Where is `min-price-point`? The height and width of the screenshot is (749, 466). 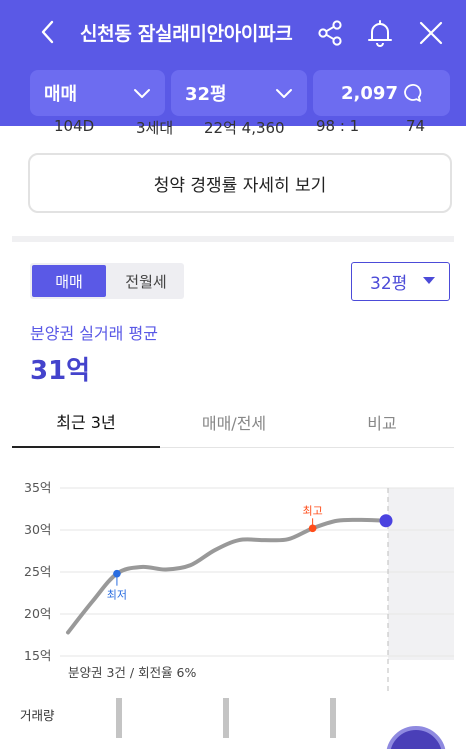
min-price-point is located at coordinates (117, 573).